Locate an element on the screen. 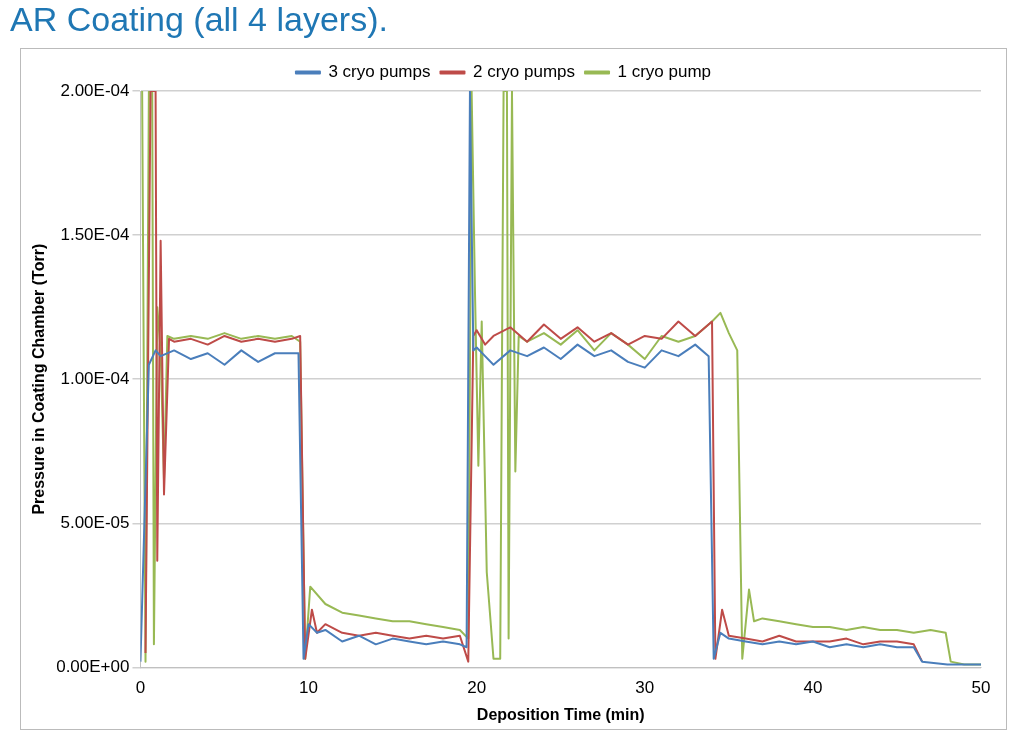  y-tick-label: 0.00E+00 is located at coordinates (93, 667).